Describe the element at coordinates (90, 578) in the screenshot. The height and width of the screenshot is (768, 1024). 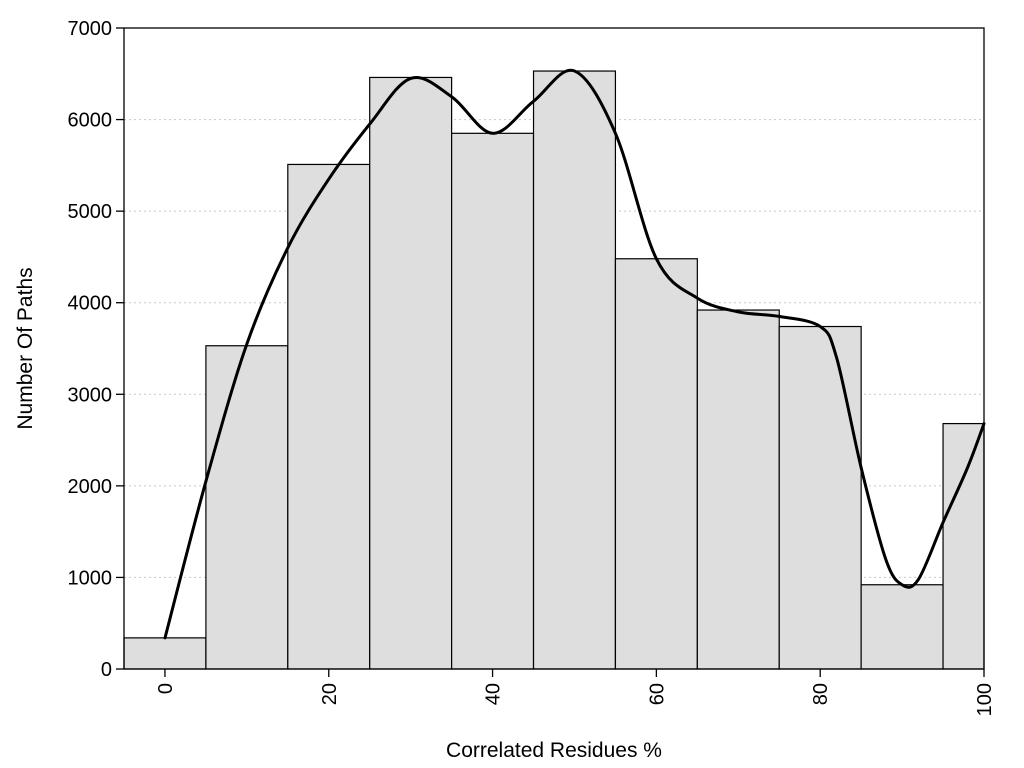
I see `y-tick-label: 1000` at that location.